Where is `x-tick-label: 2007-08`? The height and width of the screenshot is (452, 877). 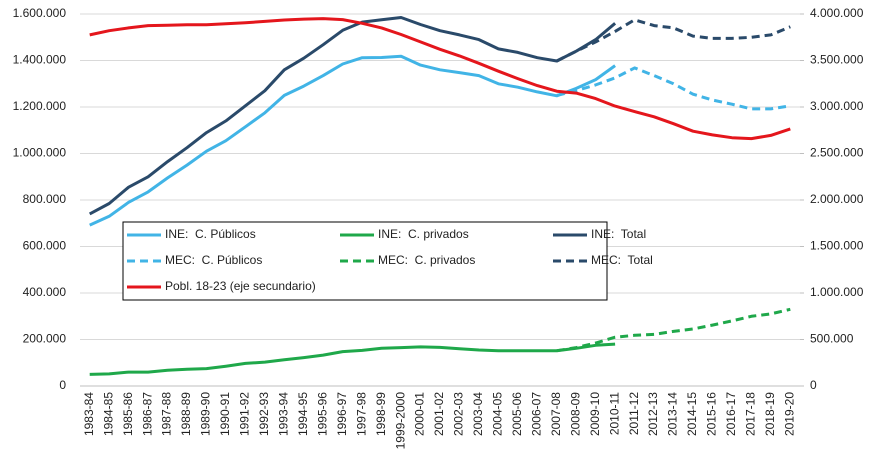
x-tick-label: 2007-08 is located at coordinates (556, 414).